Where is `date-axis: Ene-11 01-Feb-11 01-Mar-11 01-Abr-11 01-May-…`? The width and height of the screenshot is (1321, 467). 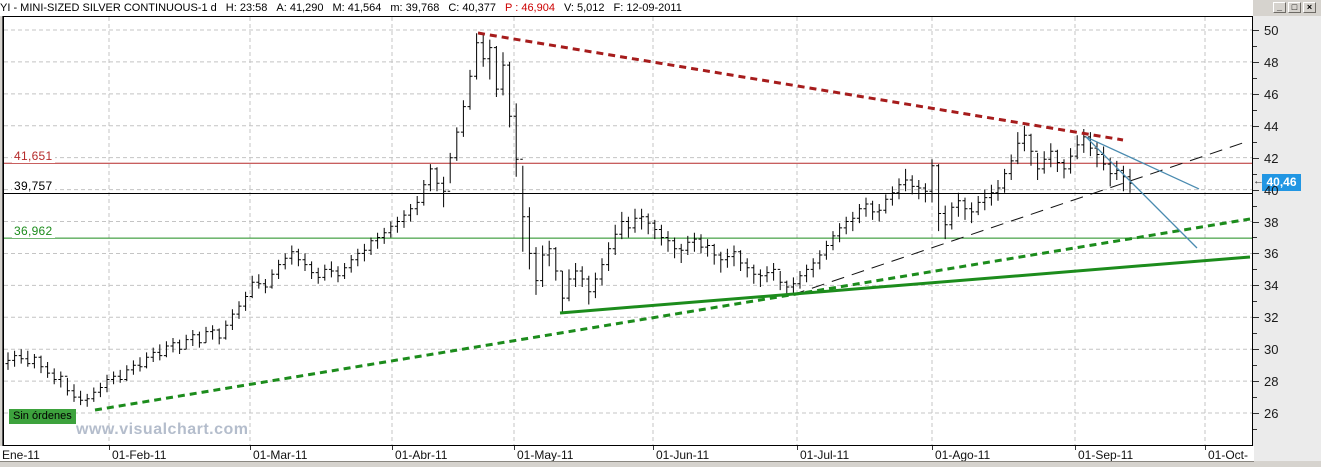
date-axis: Ene-11 01-Feb-11 01-Mar-11 01-Abr-11 01-May-… is located at coordinates (627, 454).